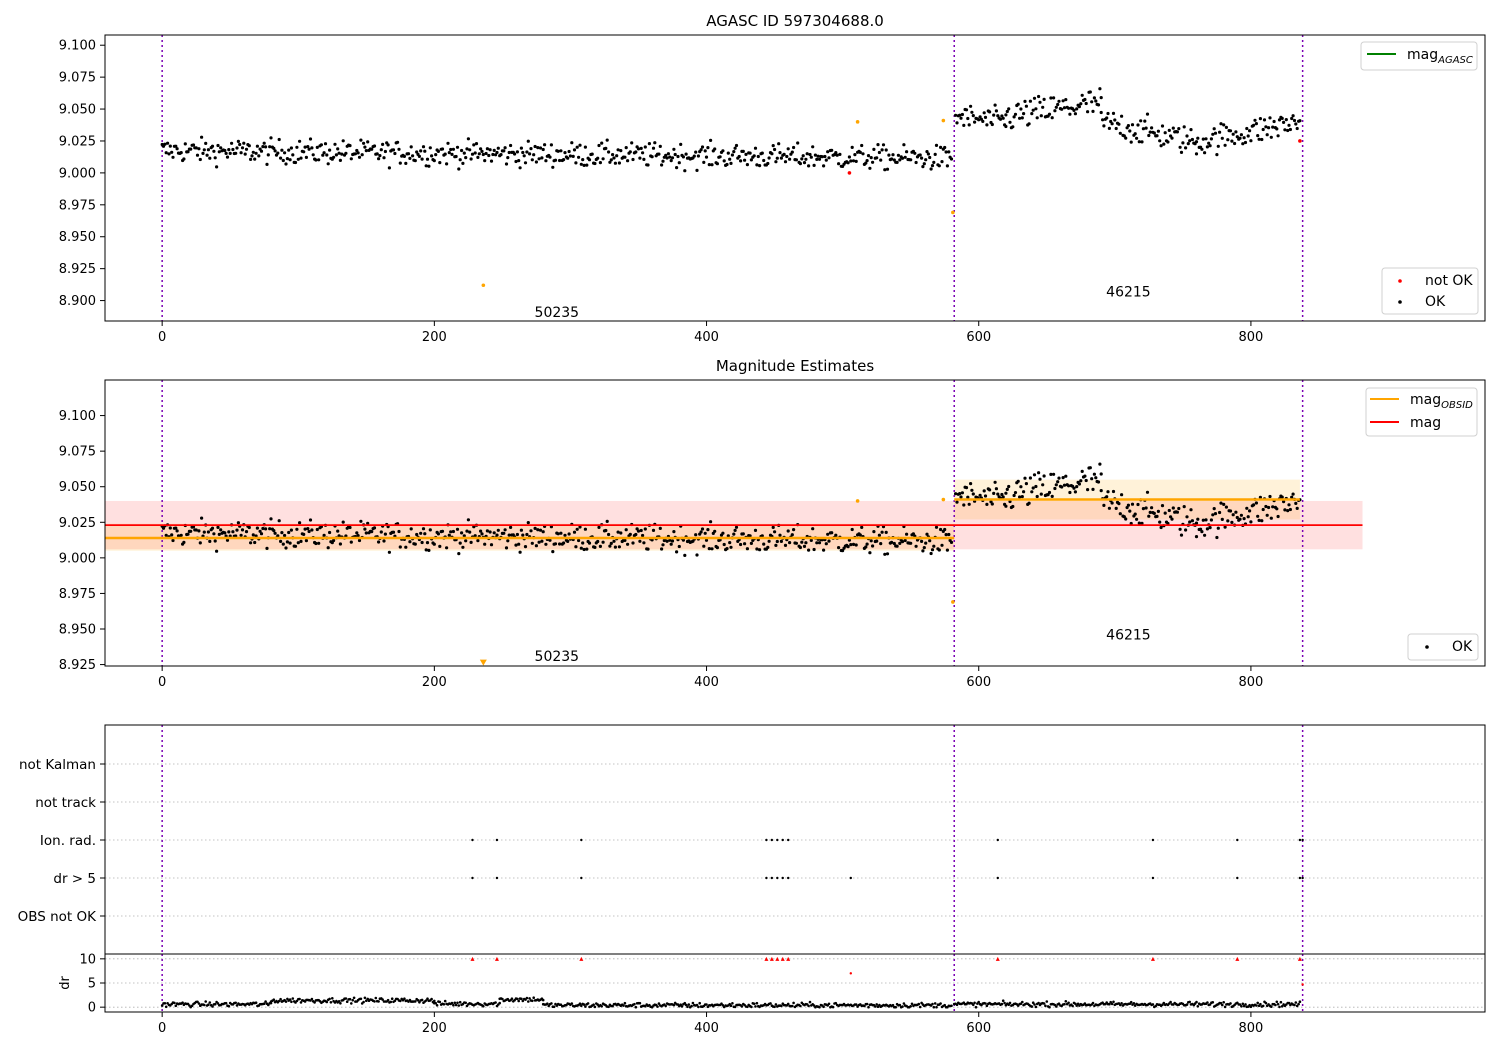 This screenshot has height=1050, width=1500. I want to click on obsid-label: 46215, so click(1128, 636).